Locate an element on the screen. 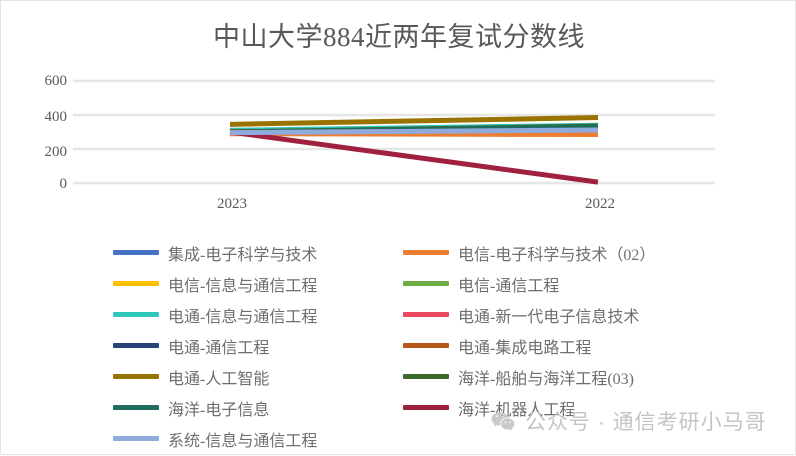 The width and height of the screenshot is (796, 456). watermark: 公众号 · 通信考研小马哥 is located at coordinates (628, 421).